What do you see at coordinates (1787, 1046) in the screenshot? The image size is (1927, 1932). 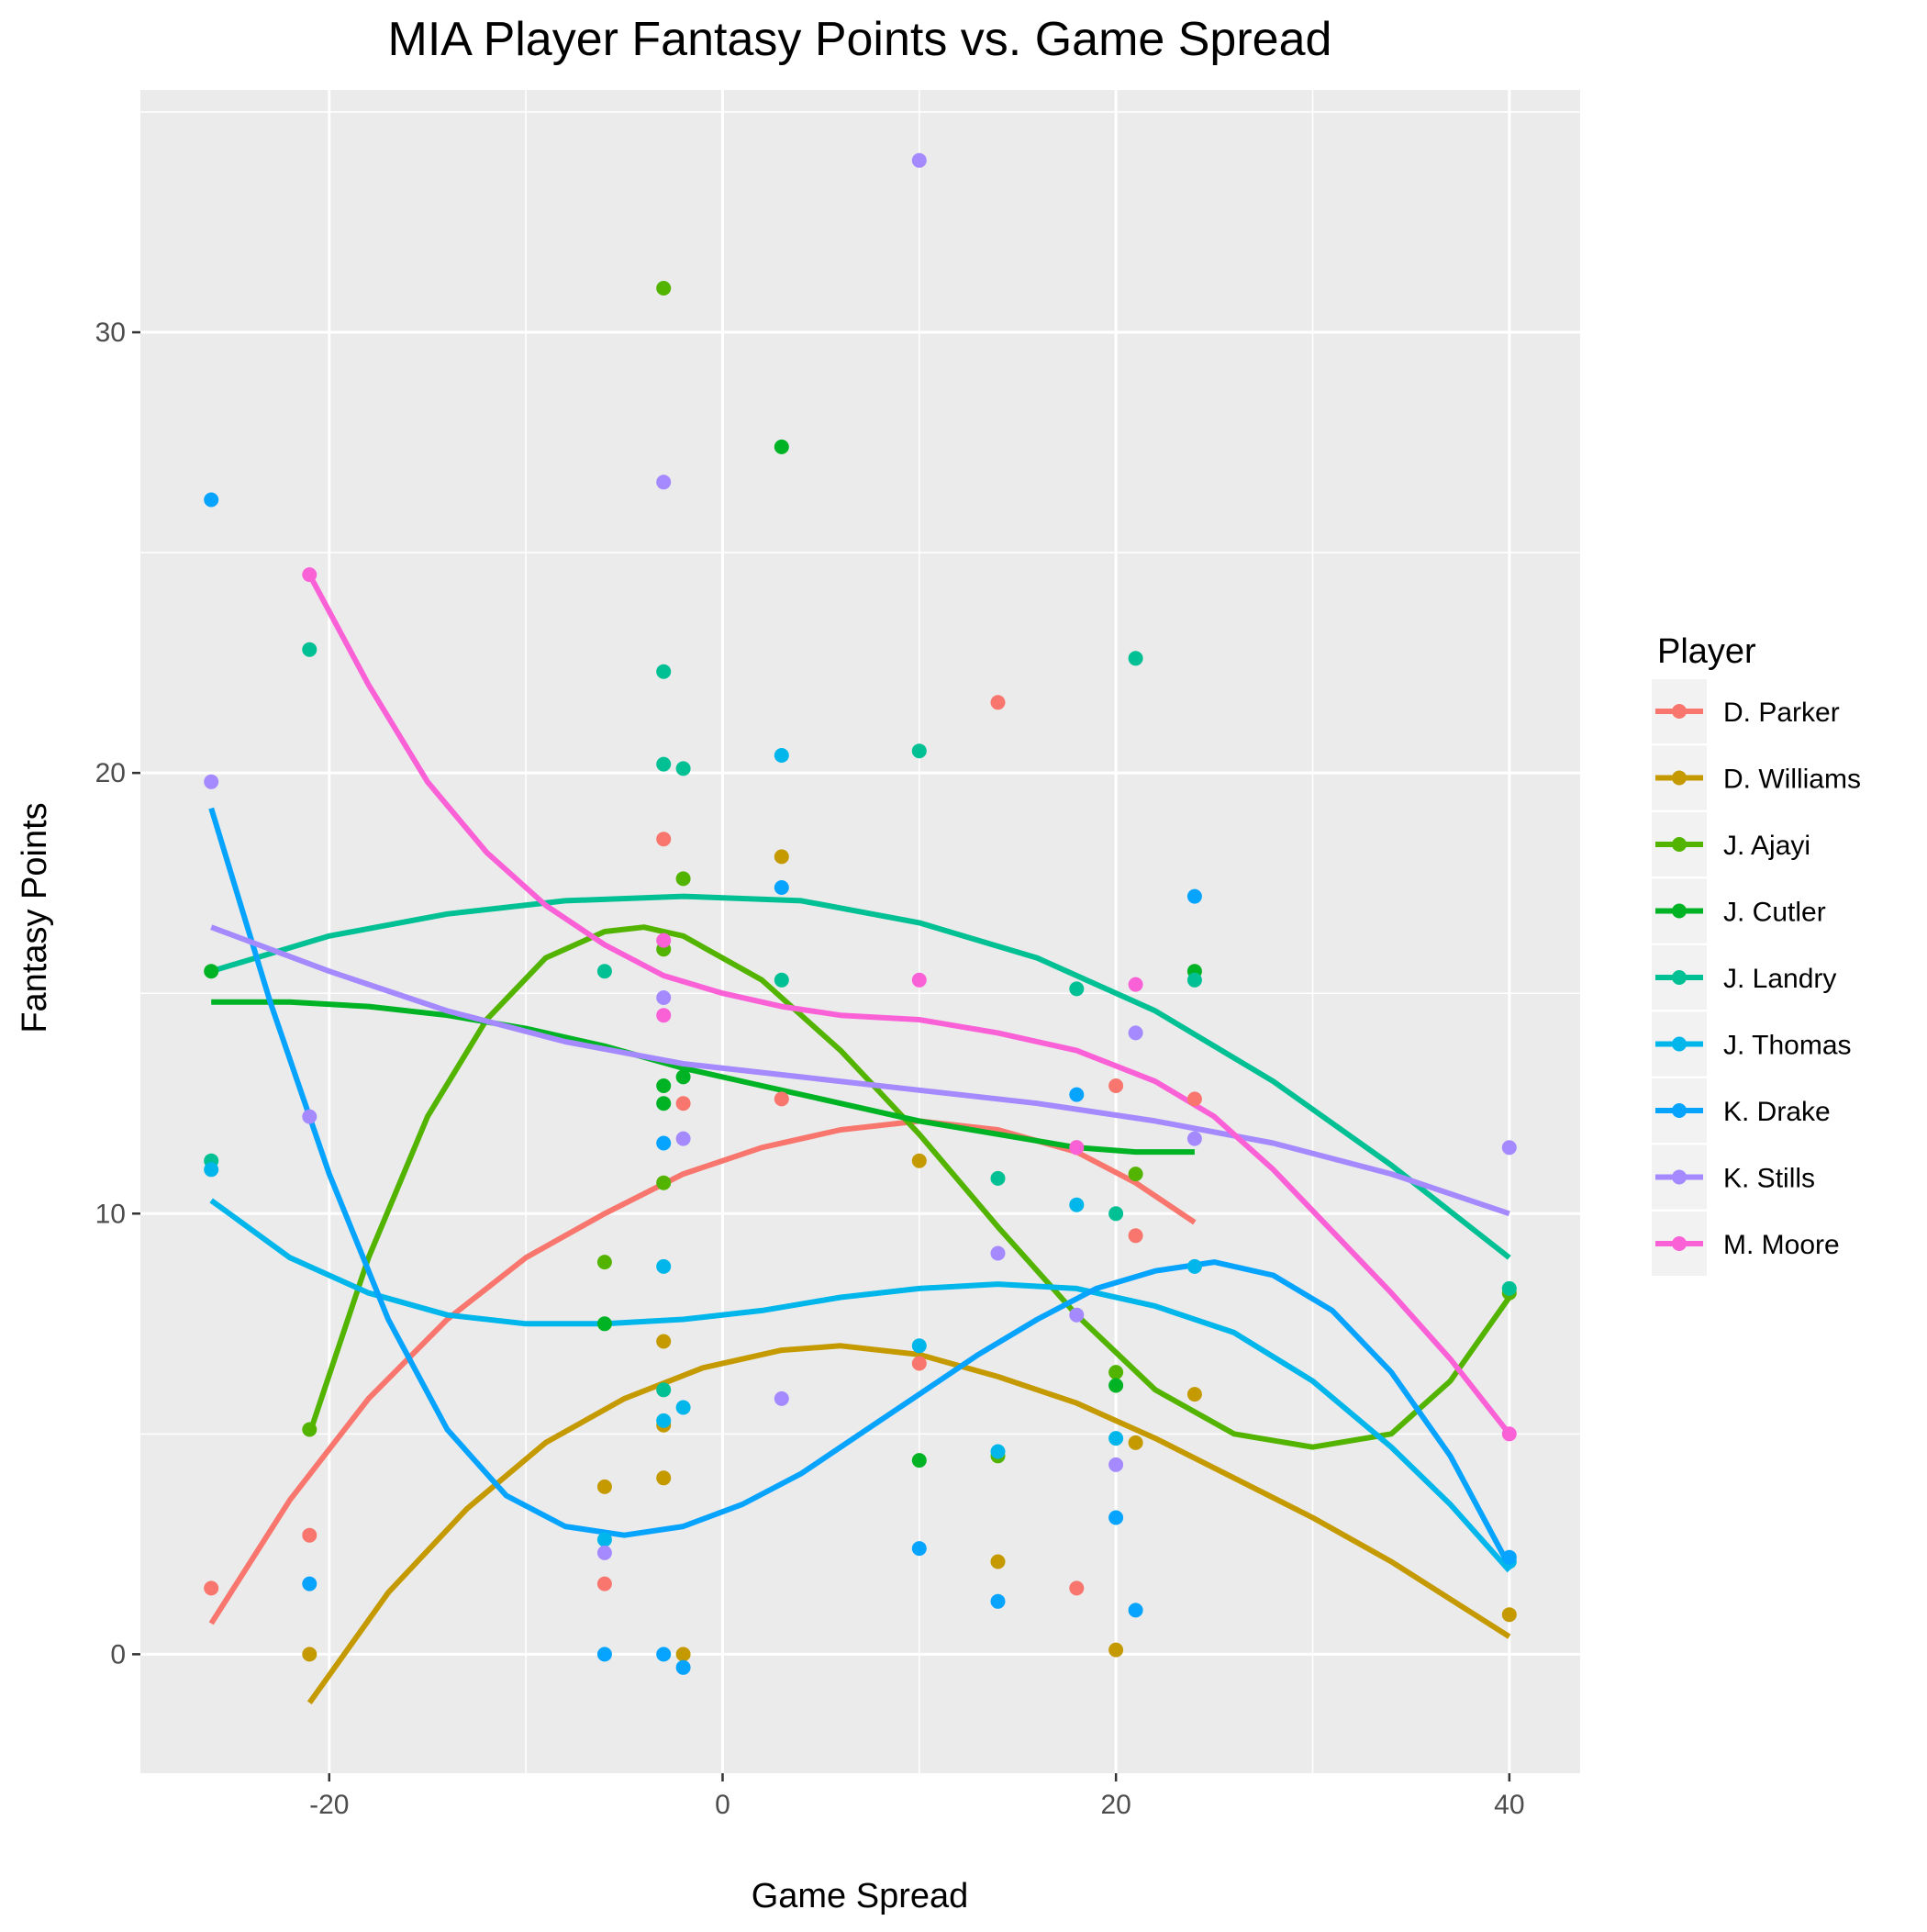 I see `legend-label-j-thomas: J. Thomas` at bounding box center [1787, 1046].